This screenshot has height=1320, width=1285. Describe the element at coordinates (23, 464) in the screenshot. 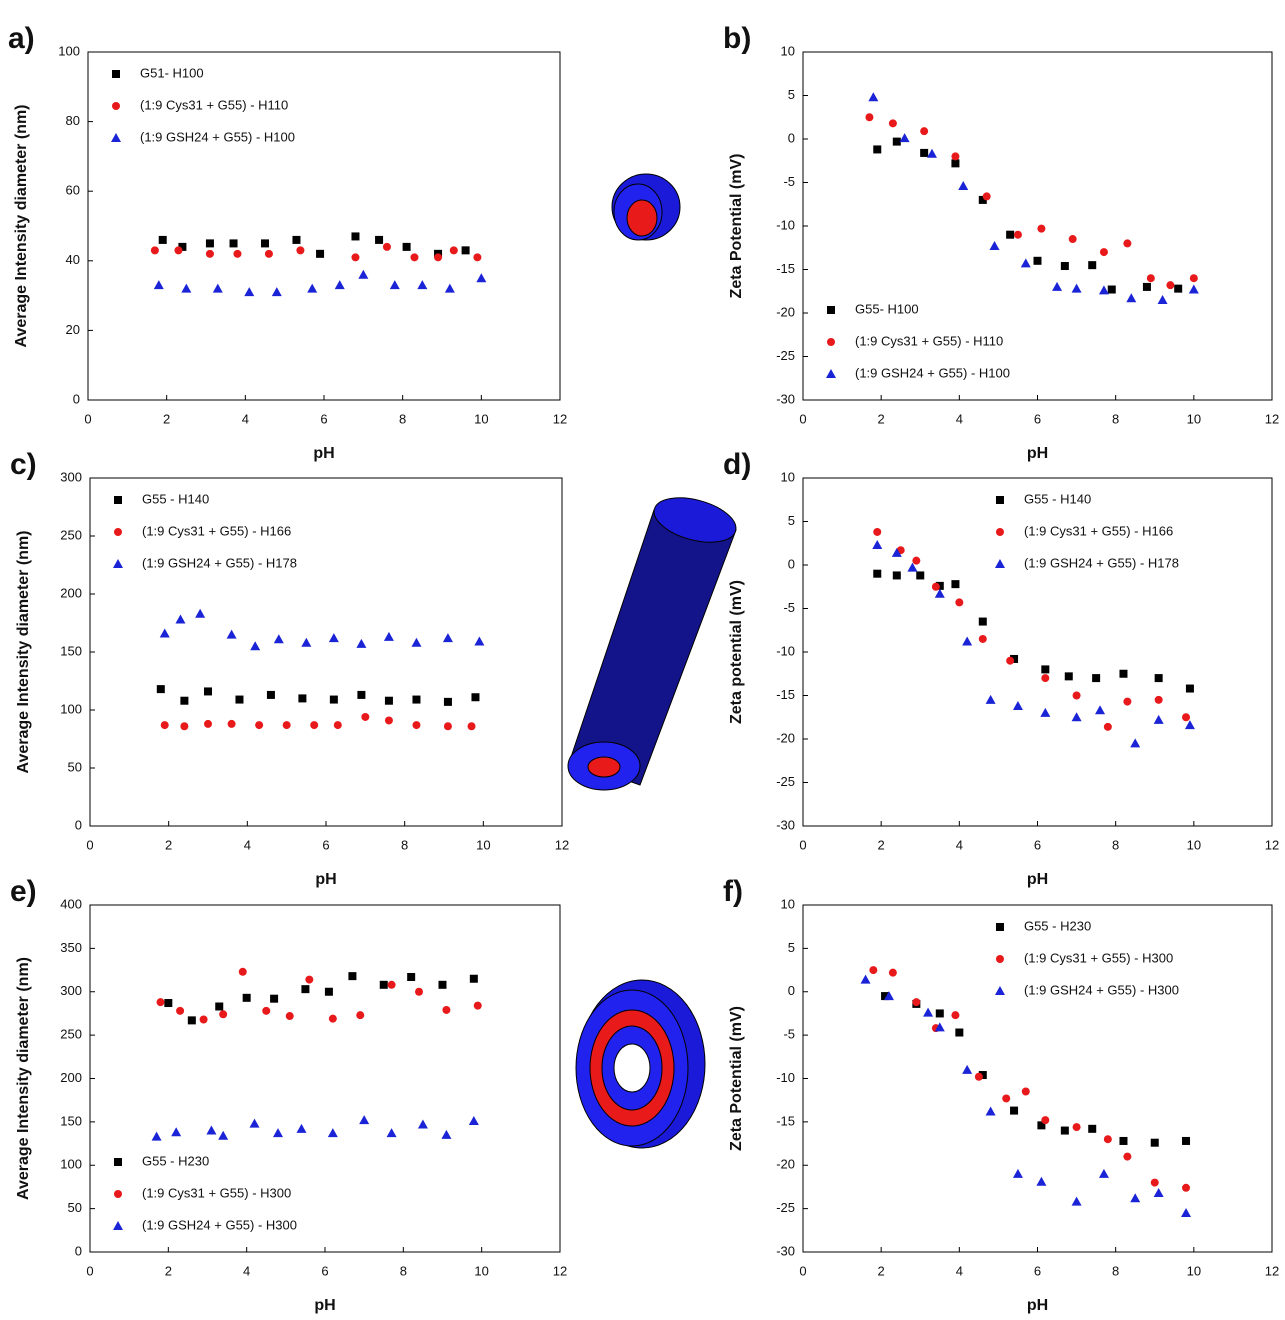

I see `panel-label: c)` at that location.